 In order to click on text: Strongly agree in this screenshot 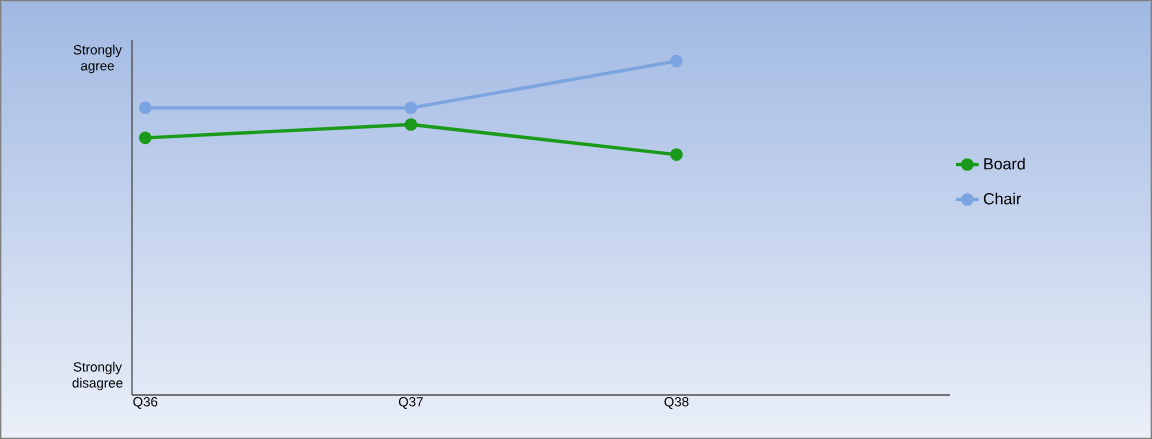, I will do `click(97, 59)`.